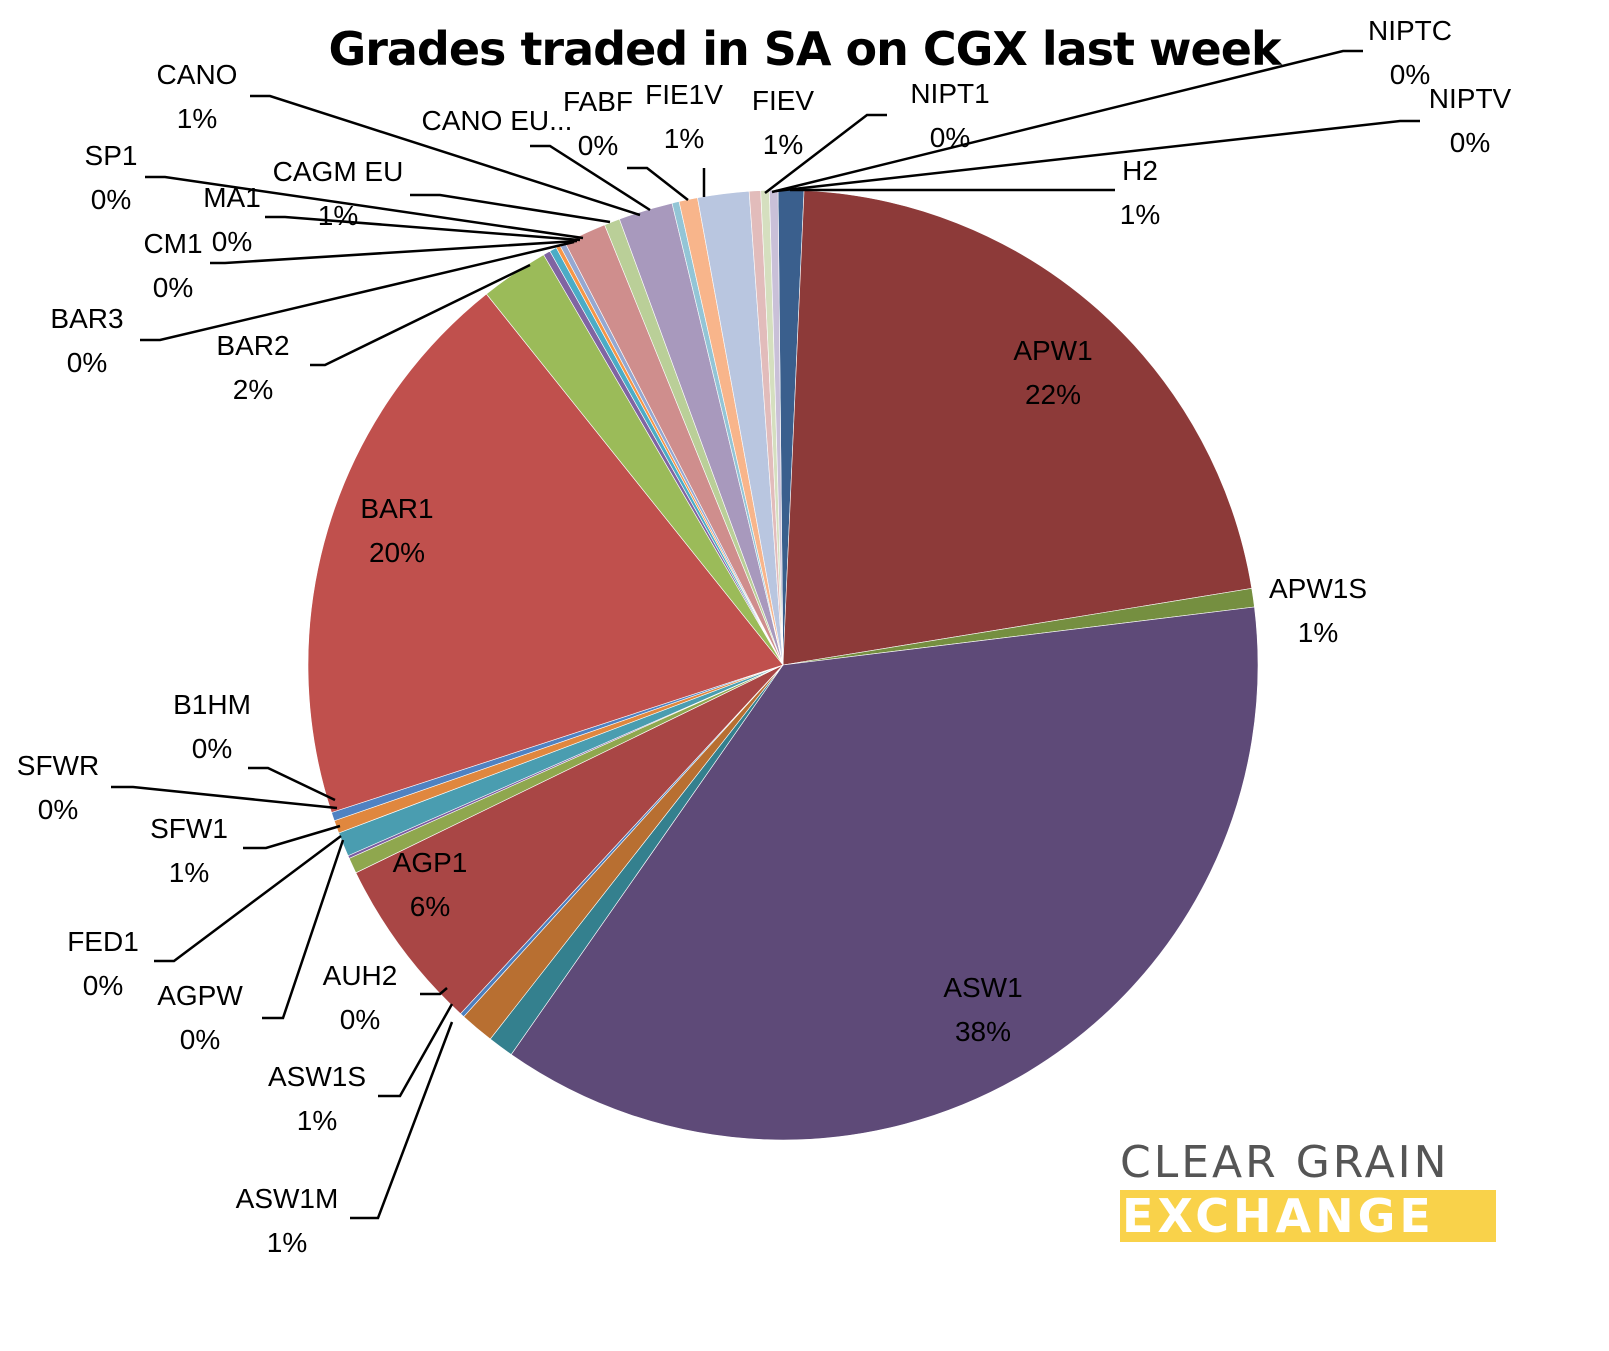 This screenshot has width=1609, height=1351. What do you see at coordinates (430, 906) in the screenshot?
I see `slice-label-percent: 6%` at bounding box center [430, 906].